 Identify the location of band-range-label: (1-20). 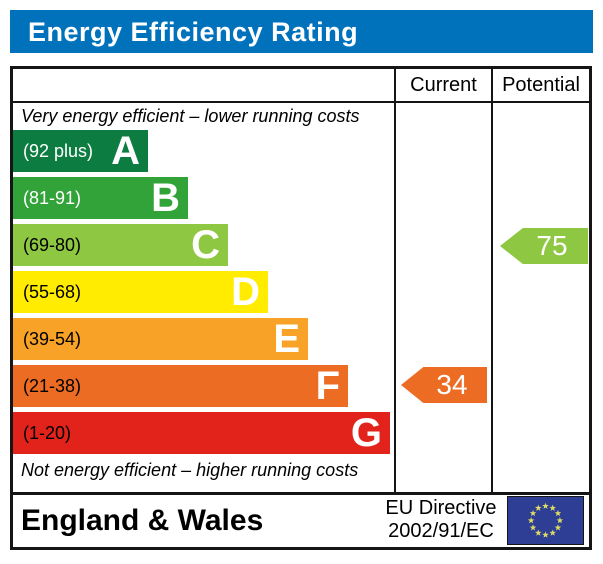
(47, 432).